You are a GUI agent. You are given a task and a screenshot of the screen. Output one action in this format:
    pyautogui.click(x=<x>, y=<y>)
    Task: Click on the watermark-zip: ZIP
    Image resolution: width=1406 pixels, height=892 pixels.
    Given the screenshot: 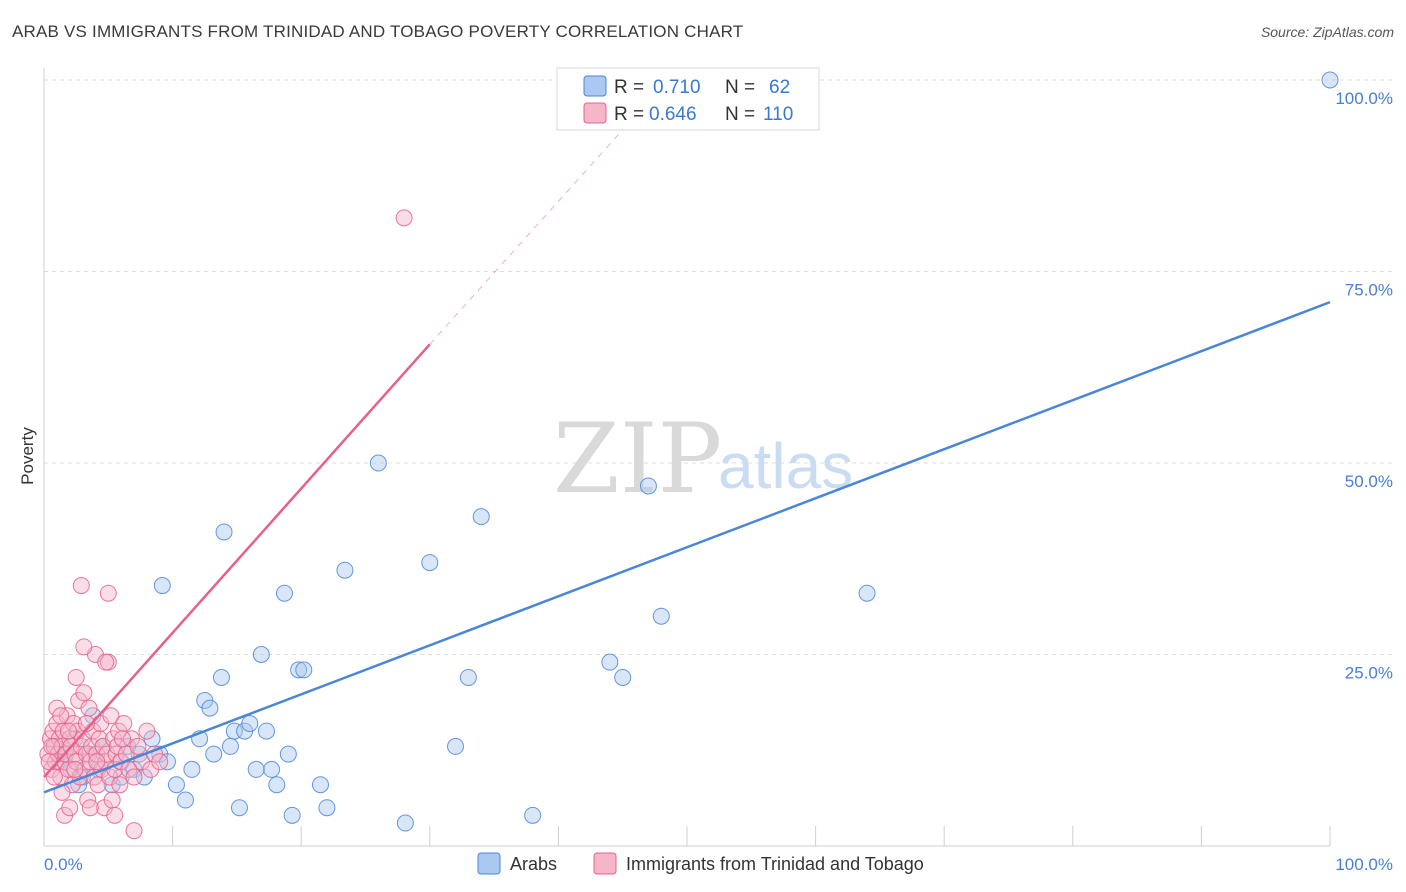 What is the action you would take?
    pyautogui.click(x=637, y=459)
    